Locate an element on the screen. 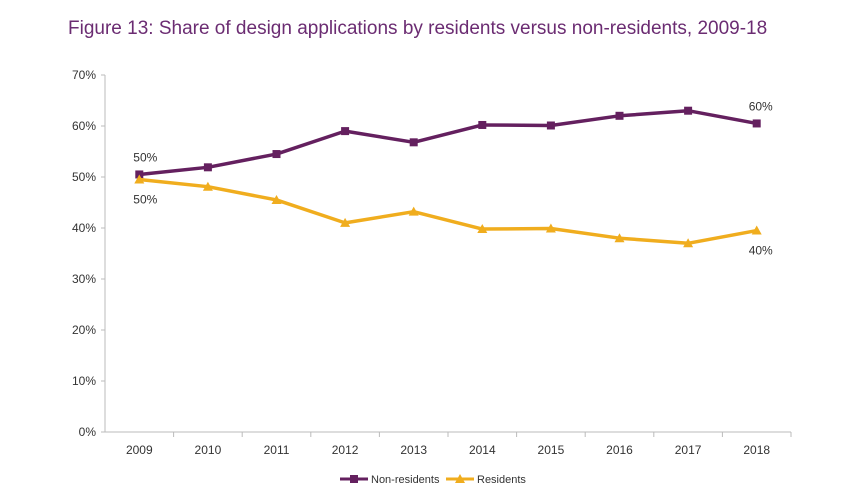 This screenshot has width=846, height=503. x-tick-label: 2016 is located at coordinates (619, 450).